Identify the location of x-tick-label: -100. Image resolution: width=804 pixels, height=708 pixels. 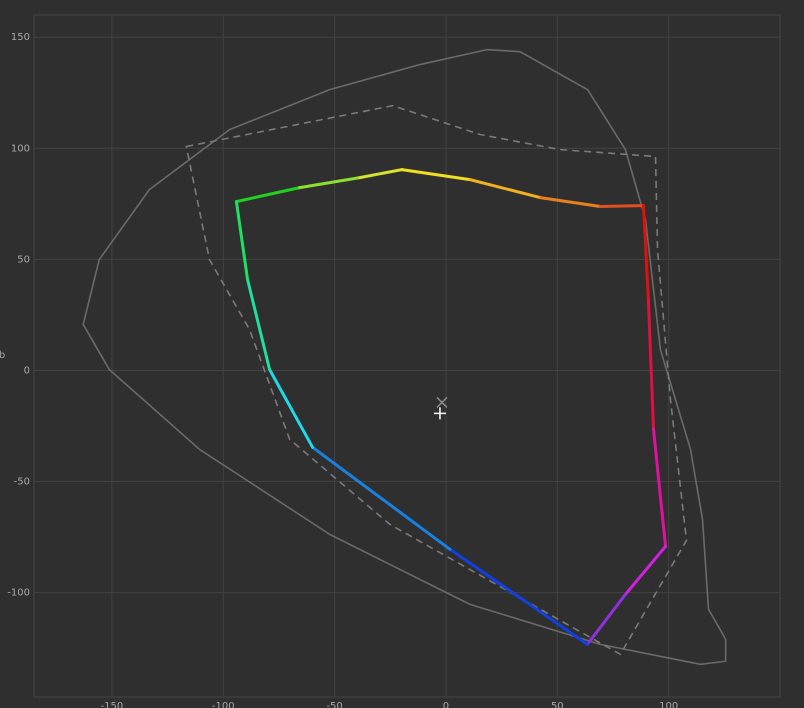
(223, 704).